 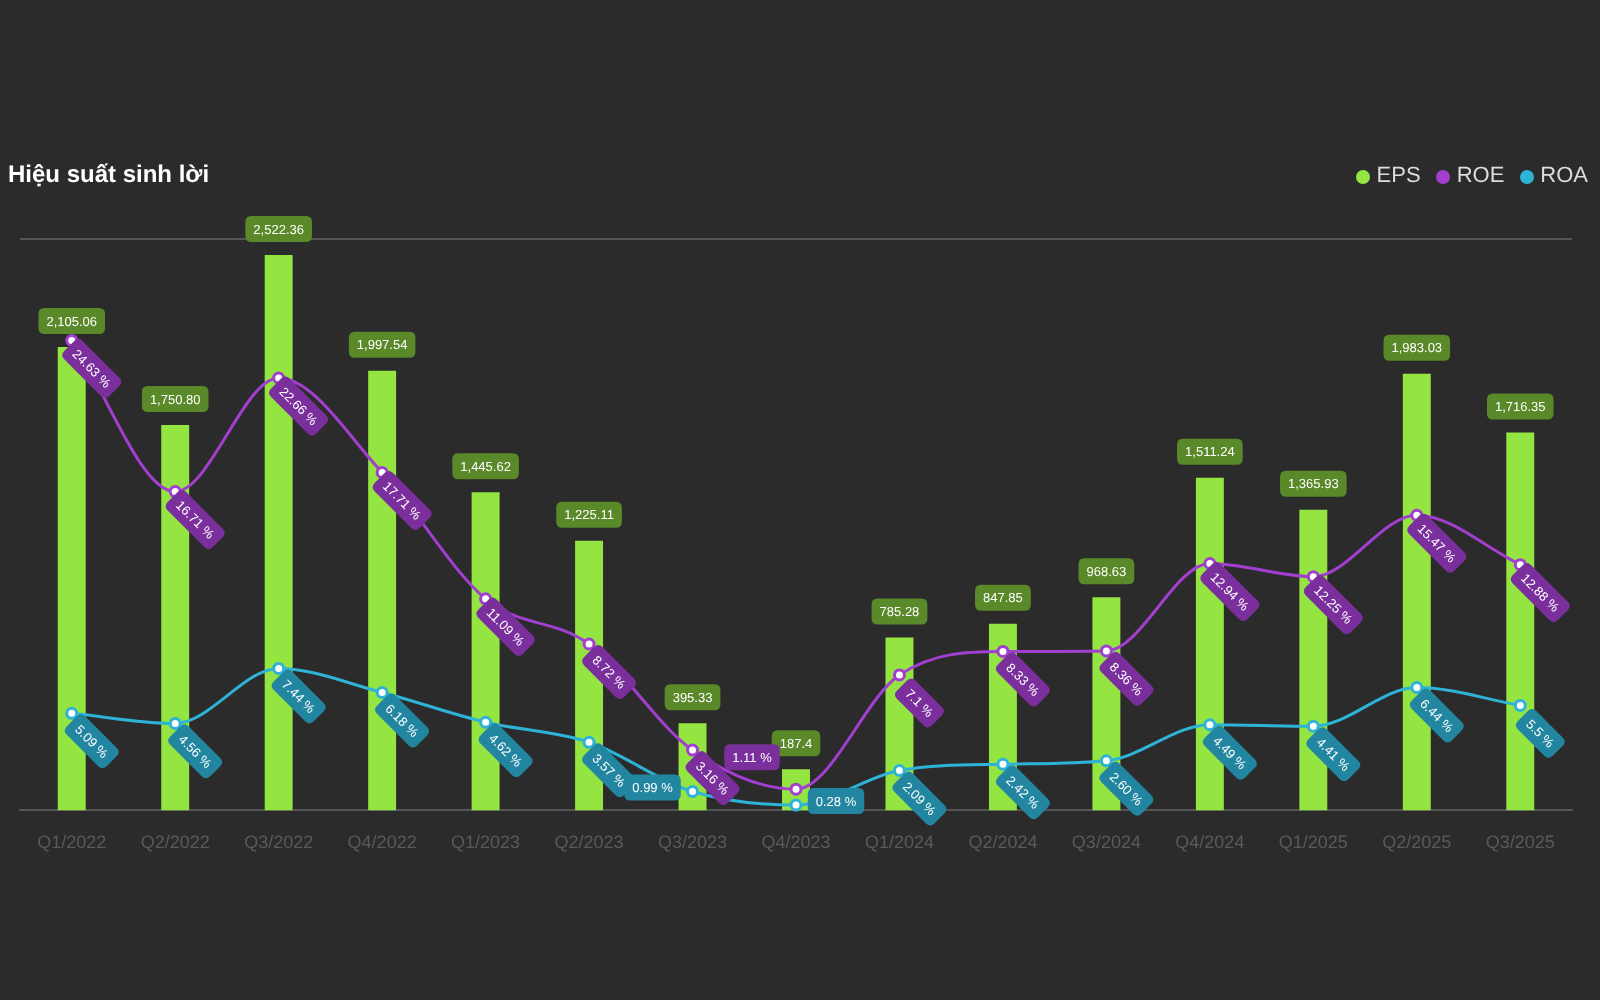 I want to click on legend-label: ROA, so click(x=1563, y=176).